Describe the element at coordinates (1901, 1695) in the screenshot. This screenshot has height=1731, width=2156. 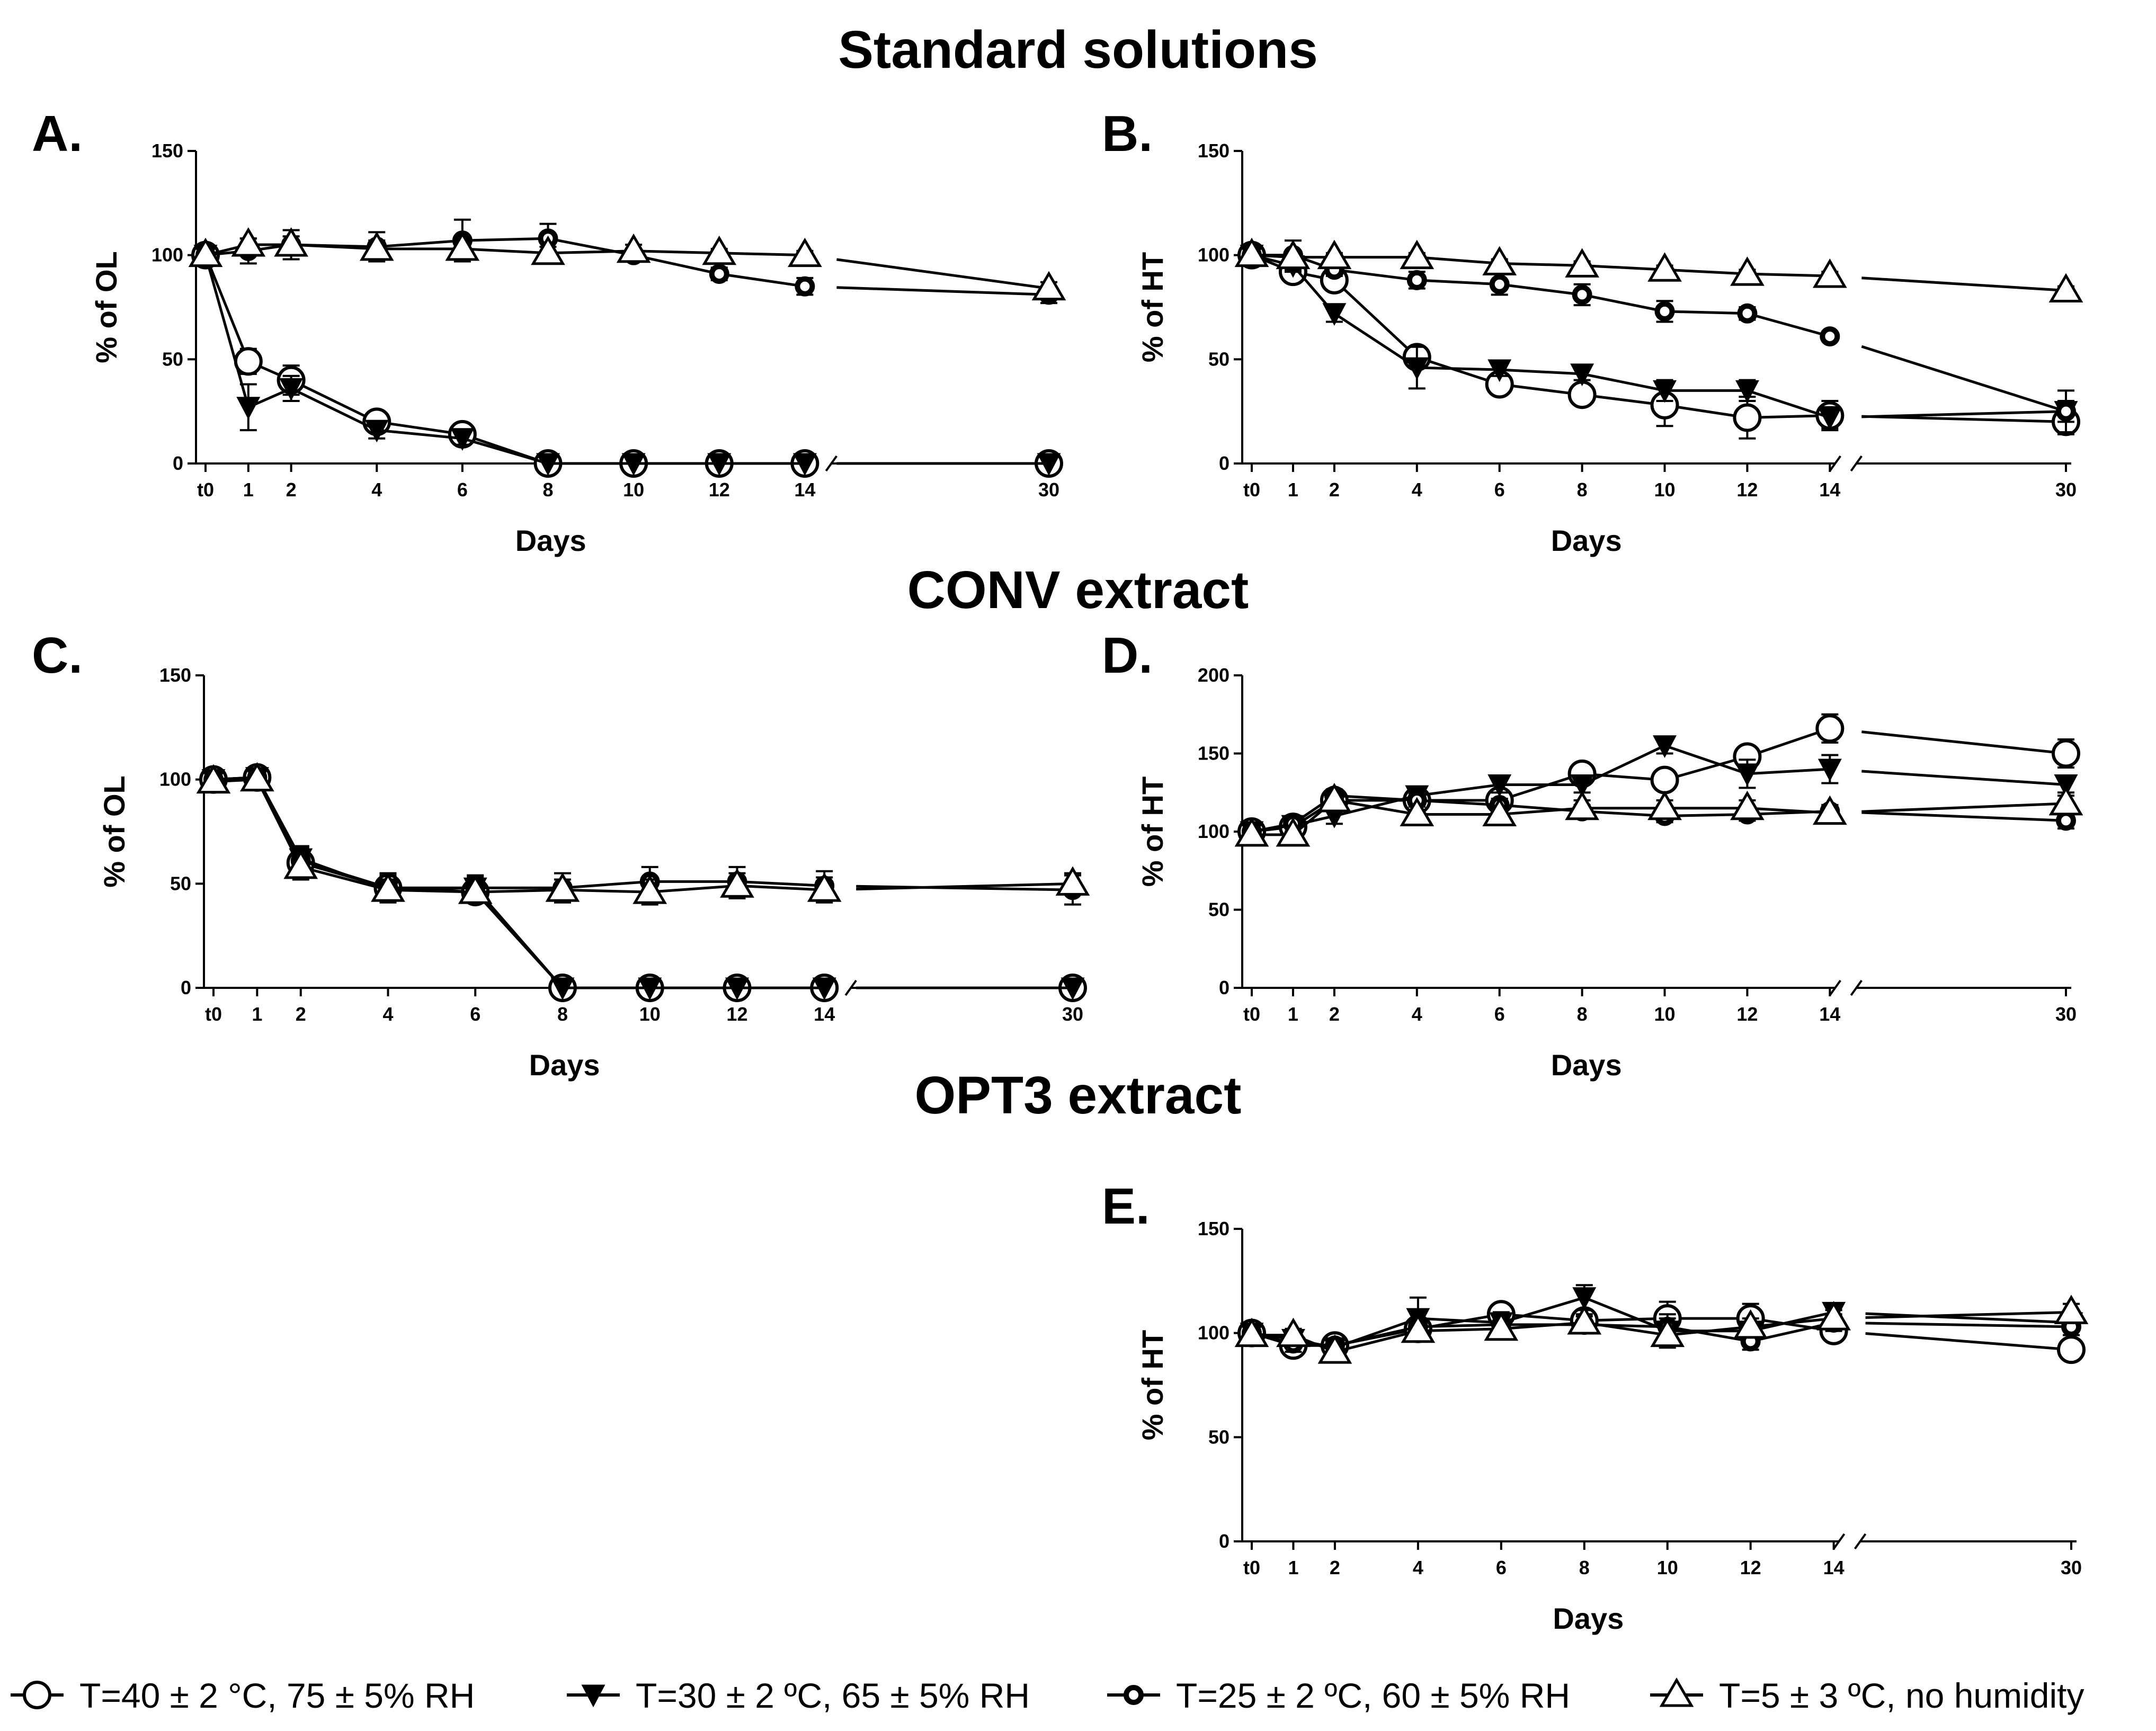
I see `legend-label: T=5 ± 3 ºC, no humidity` at that location.